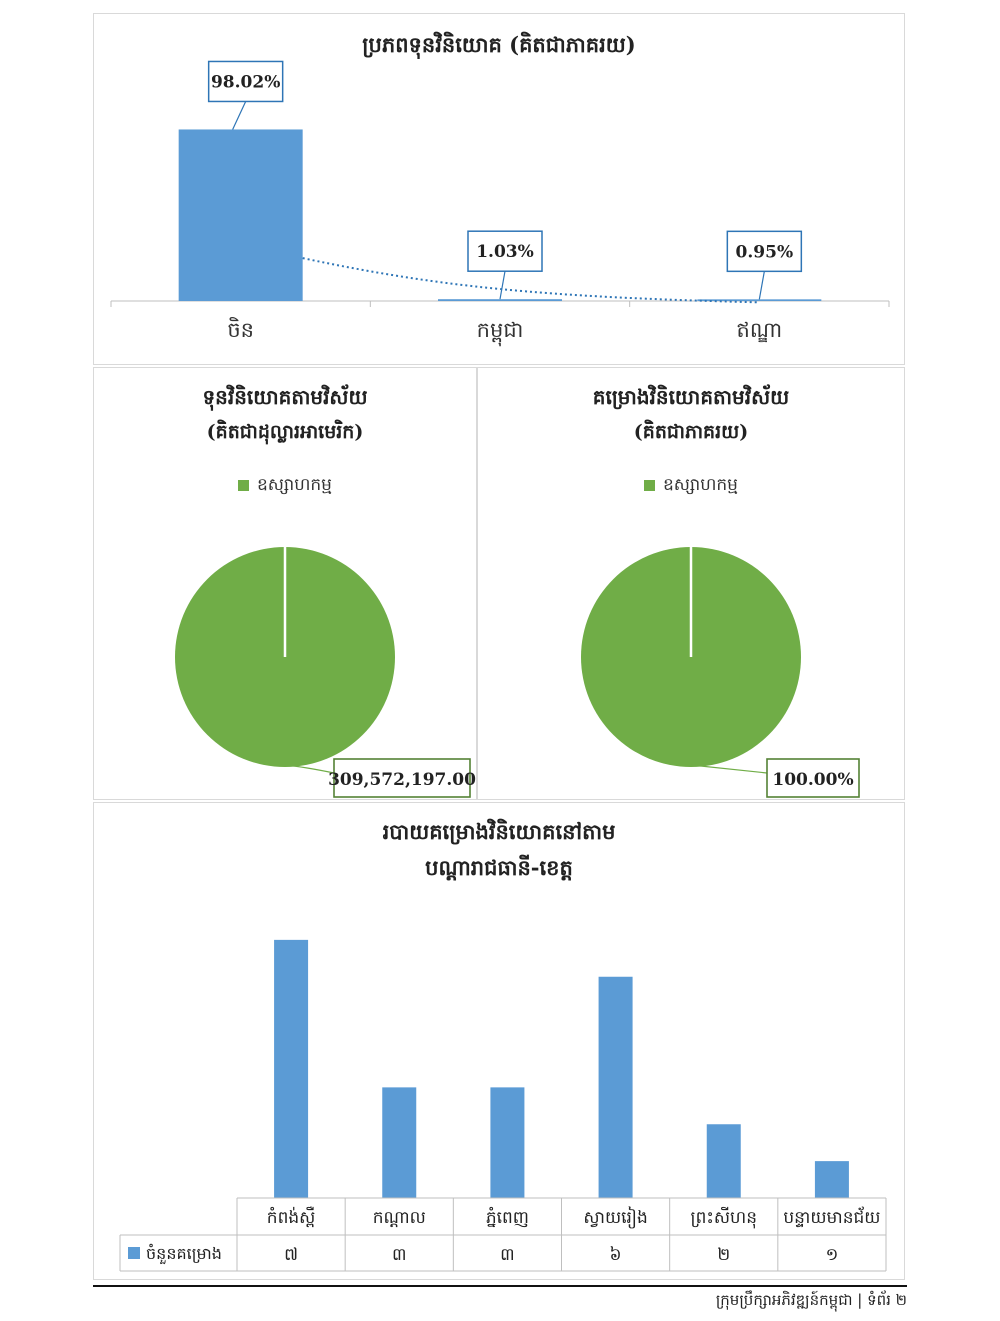 The height and width of the screenshot is (1321, 1000). What do you see at coordinates (831, 1255) in the screenshot?
I see `table-value: ១` at bounding box center [831, 1255].